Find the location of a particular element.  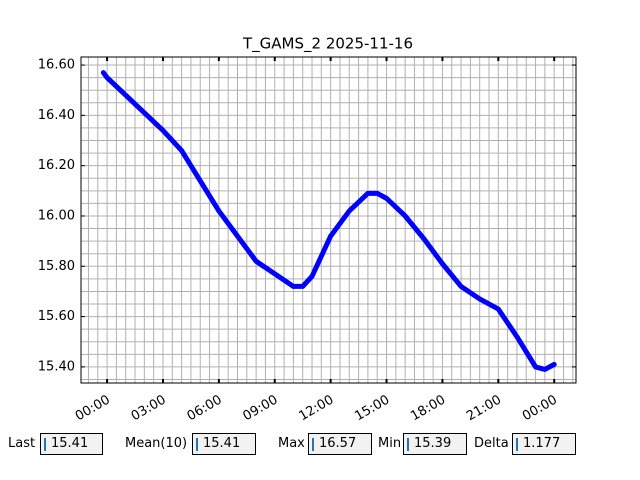

y-tick-label: 15.80 is located at coordinates (56, 266).